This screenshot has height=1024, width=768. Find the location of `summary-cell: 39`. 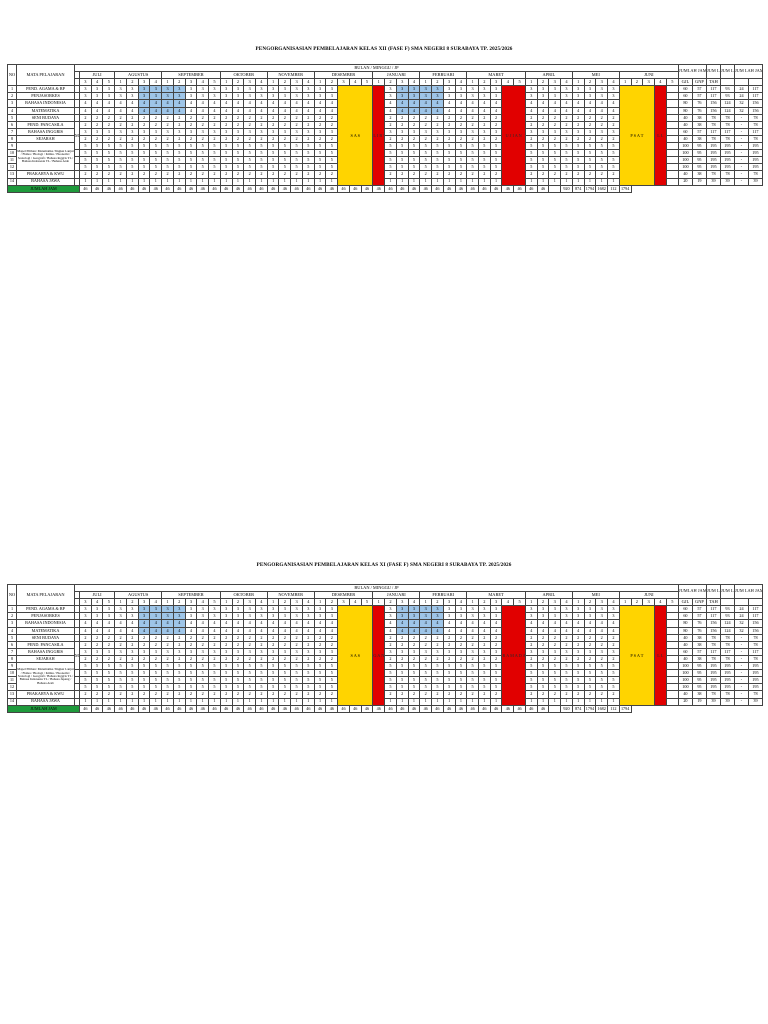

summary-cell: 39 is located at coordinates (713, 181).